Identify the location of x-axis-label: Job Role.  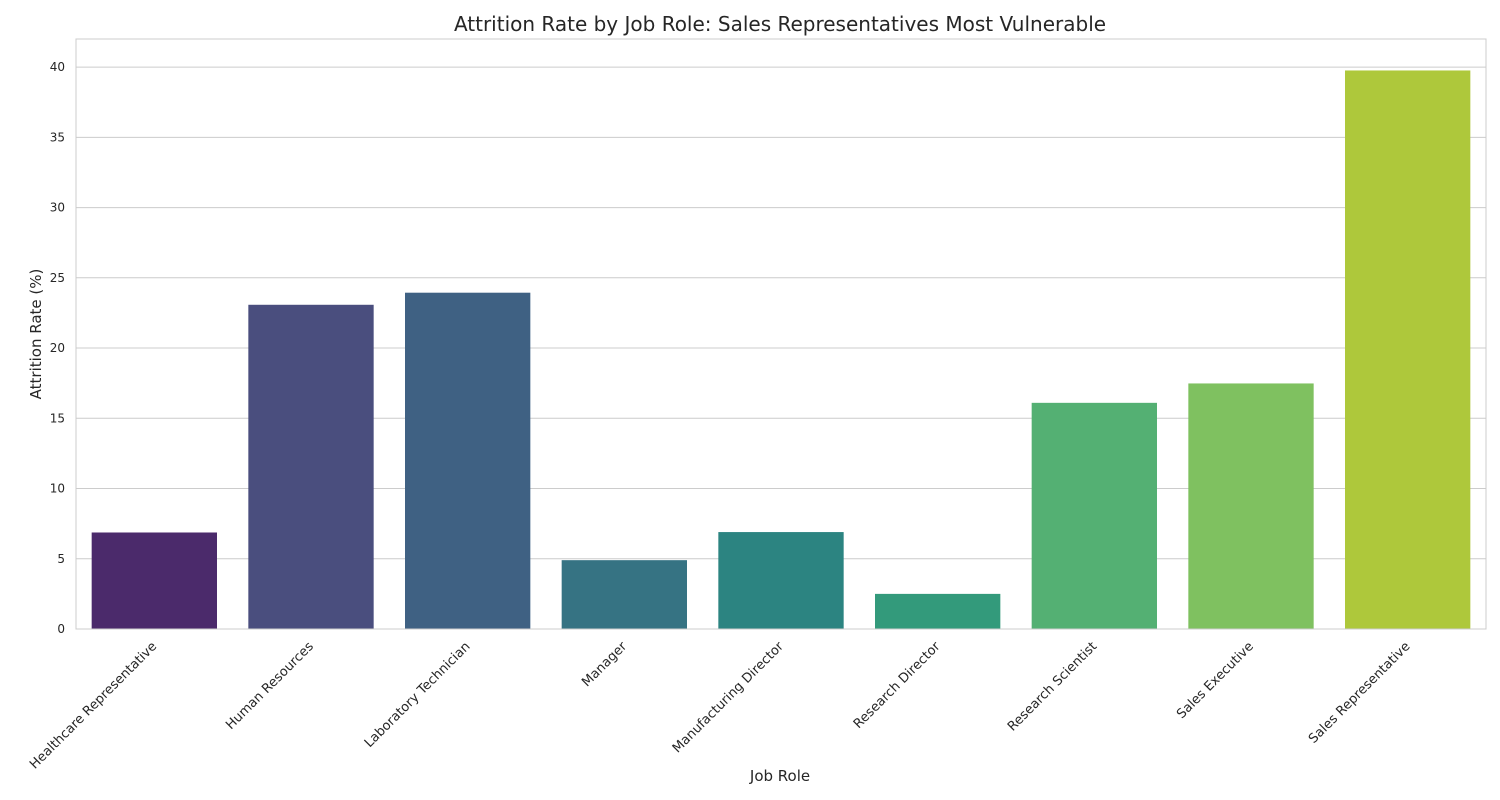
(779, 776).